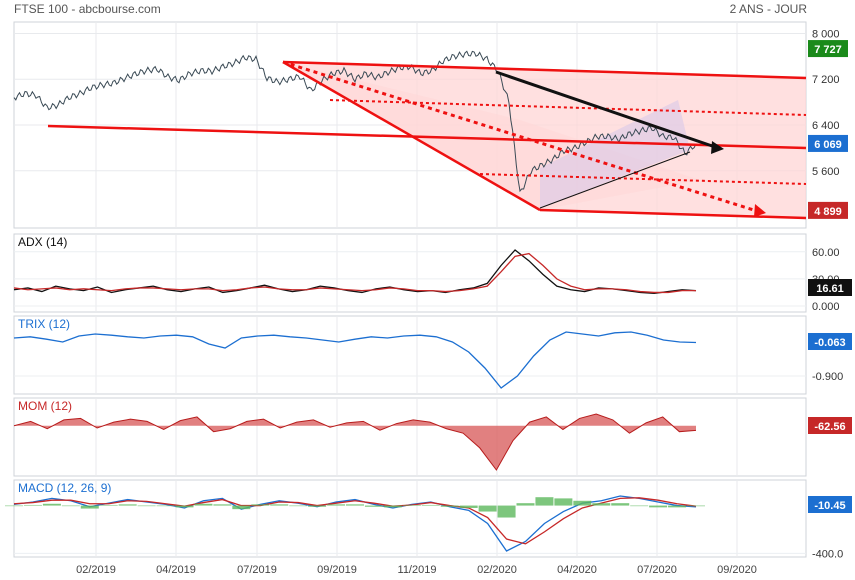  I want to click on level-high-badge, so click(828, 49).